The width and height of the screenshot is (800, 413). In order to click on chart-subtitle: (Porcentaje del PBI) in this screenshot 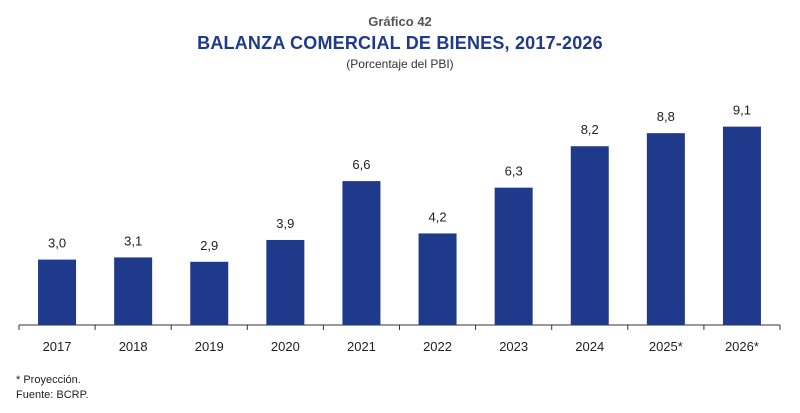, I will do `click(400, 64)`.